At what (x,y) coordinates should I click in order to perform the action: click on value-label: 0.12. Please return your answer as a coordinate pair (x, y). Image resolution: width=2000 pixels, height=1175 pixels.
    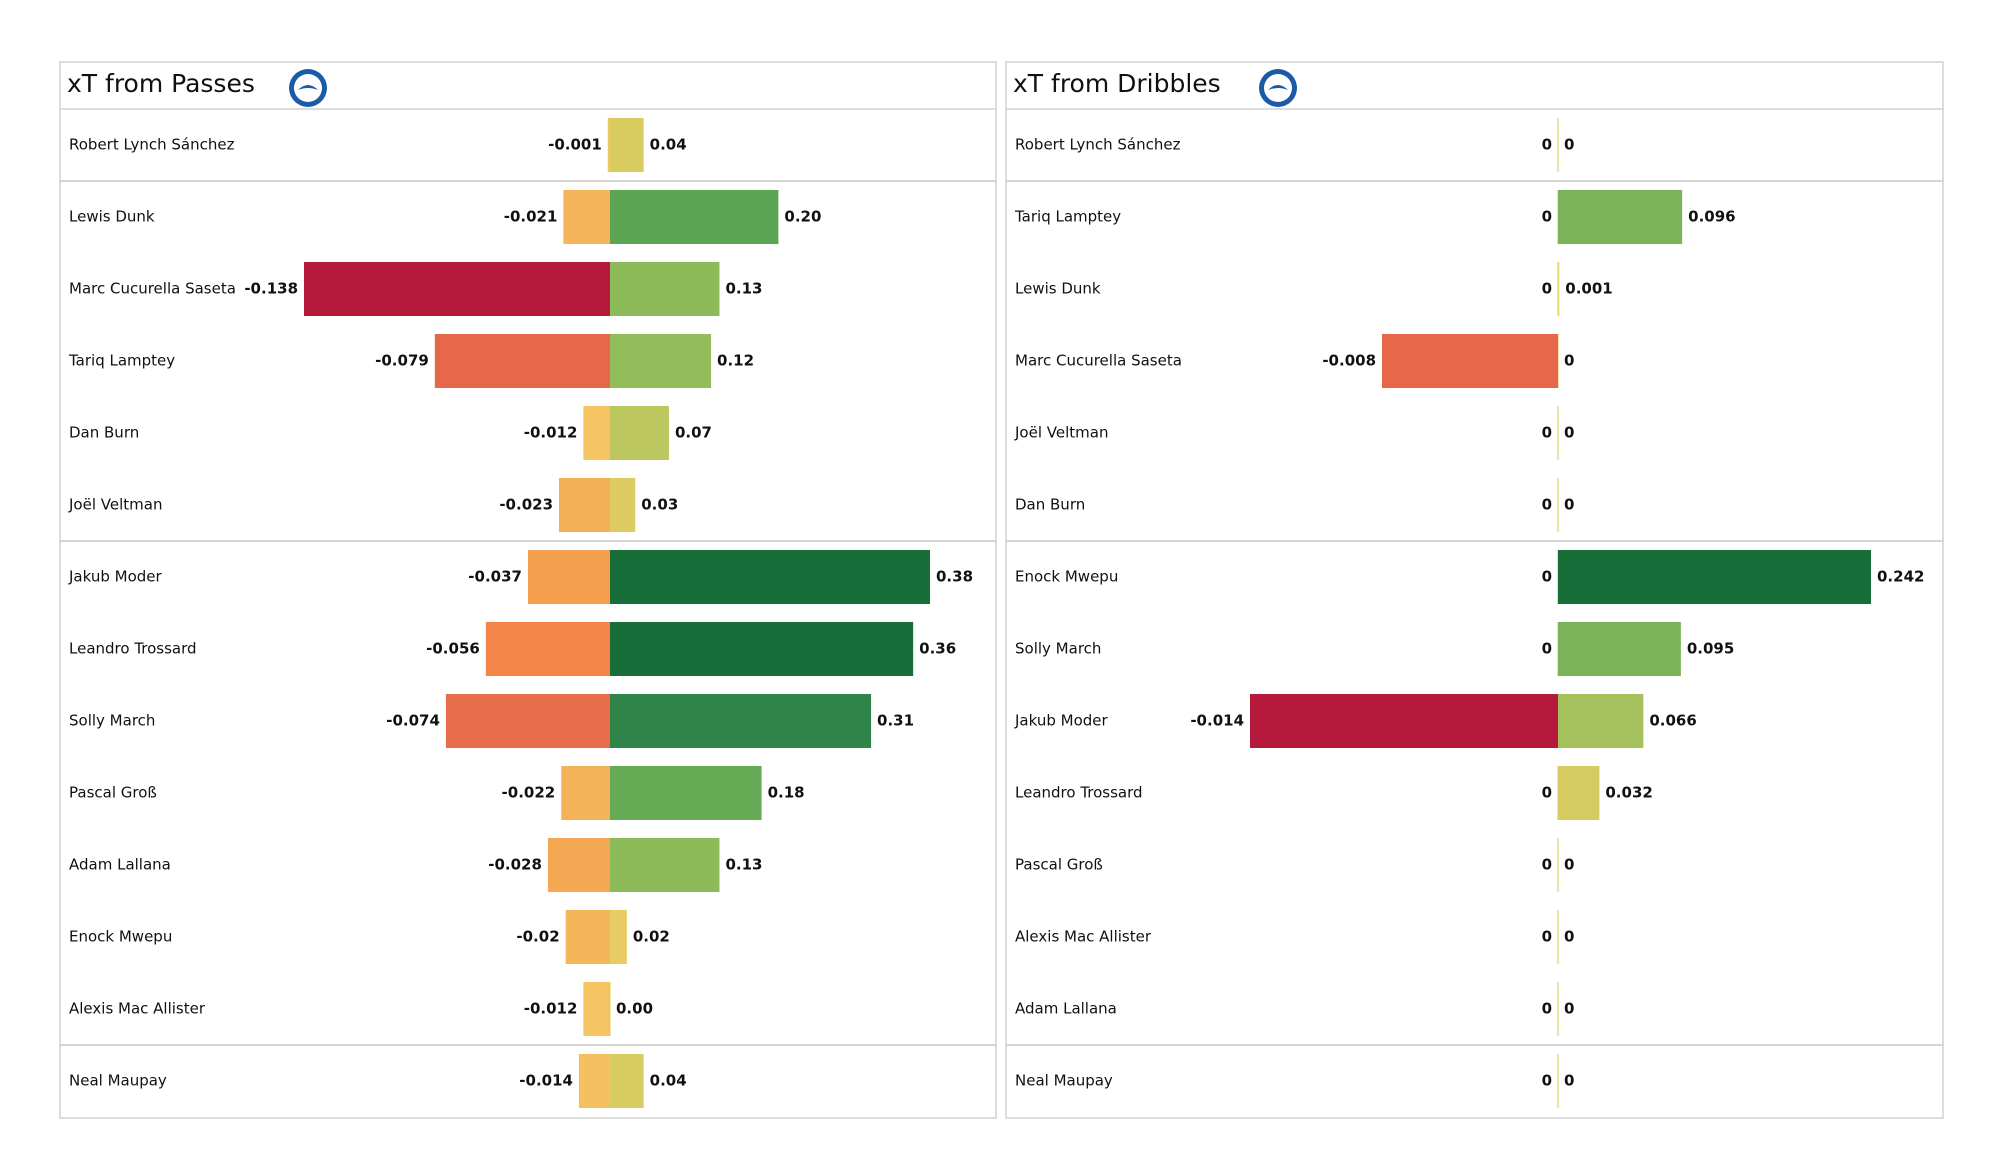
    Looking at the image, I should click on (735, 361).